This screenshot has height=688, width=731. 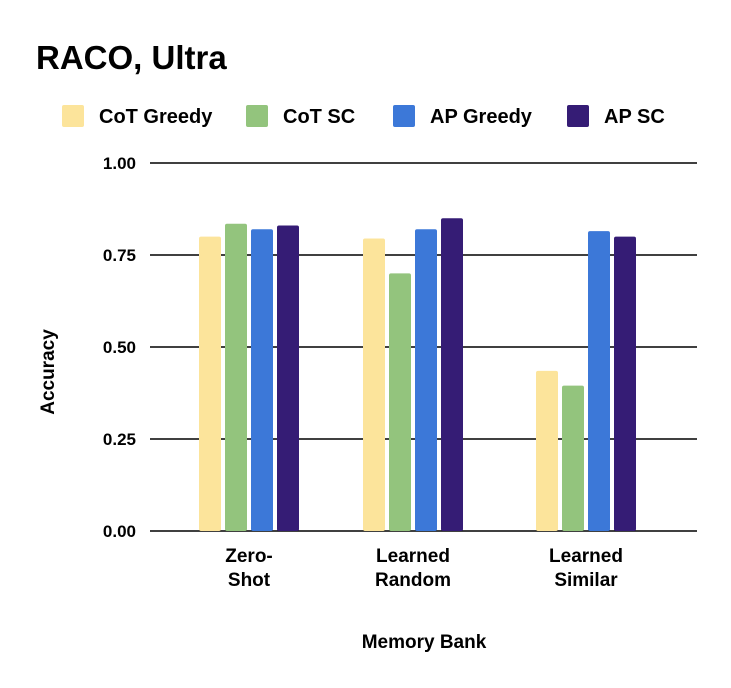 I want to click on legend-item-cot-greedy: CoT Greedy, so click(x=137, y=116).